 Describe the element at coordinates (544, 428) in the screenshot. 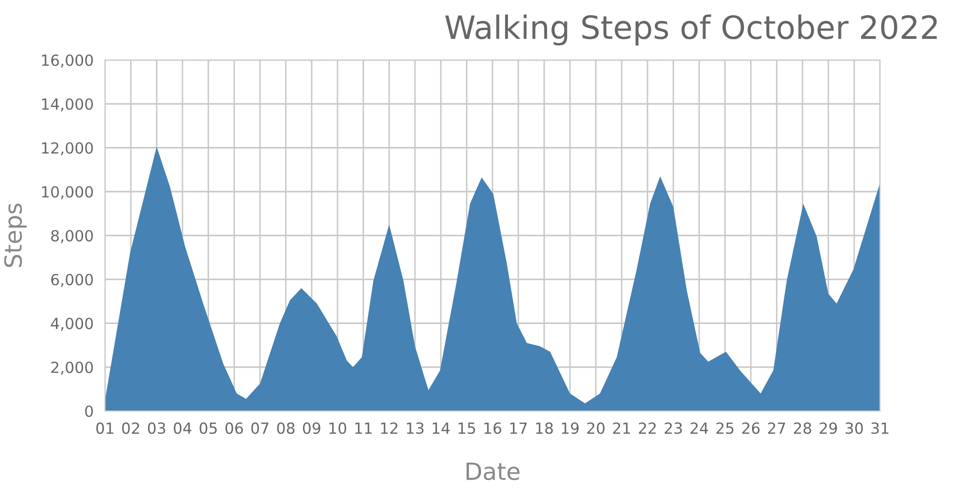

I see `x-tick-label: 18` at that location.